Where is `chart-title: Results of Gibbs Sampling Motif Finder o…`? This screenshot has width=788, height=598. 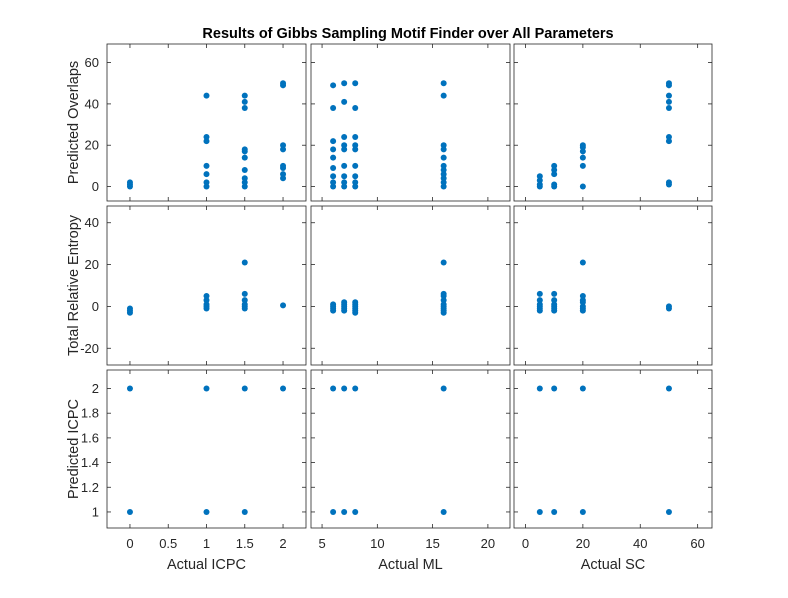 chart-title: Results of Gibbs Sampling Motif Finder o… is located at coordinates (407, 34).